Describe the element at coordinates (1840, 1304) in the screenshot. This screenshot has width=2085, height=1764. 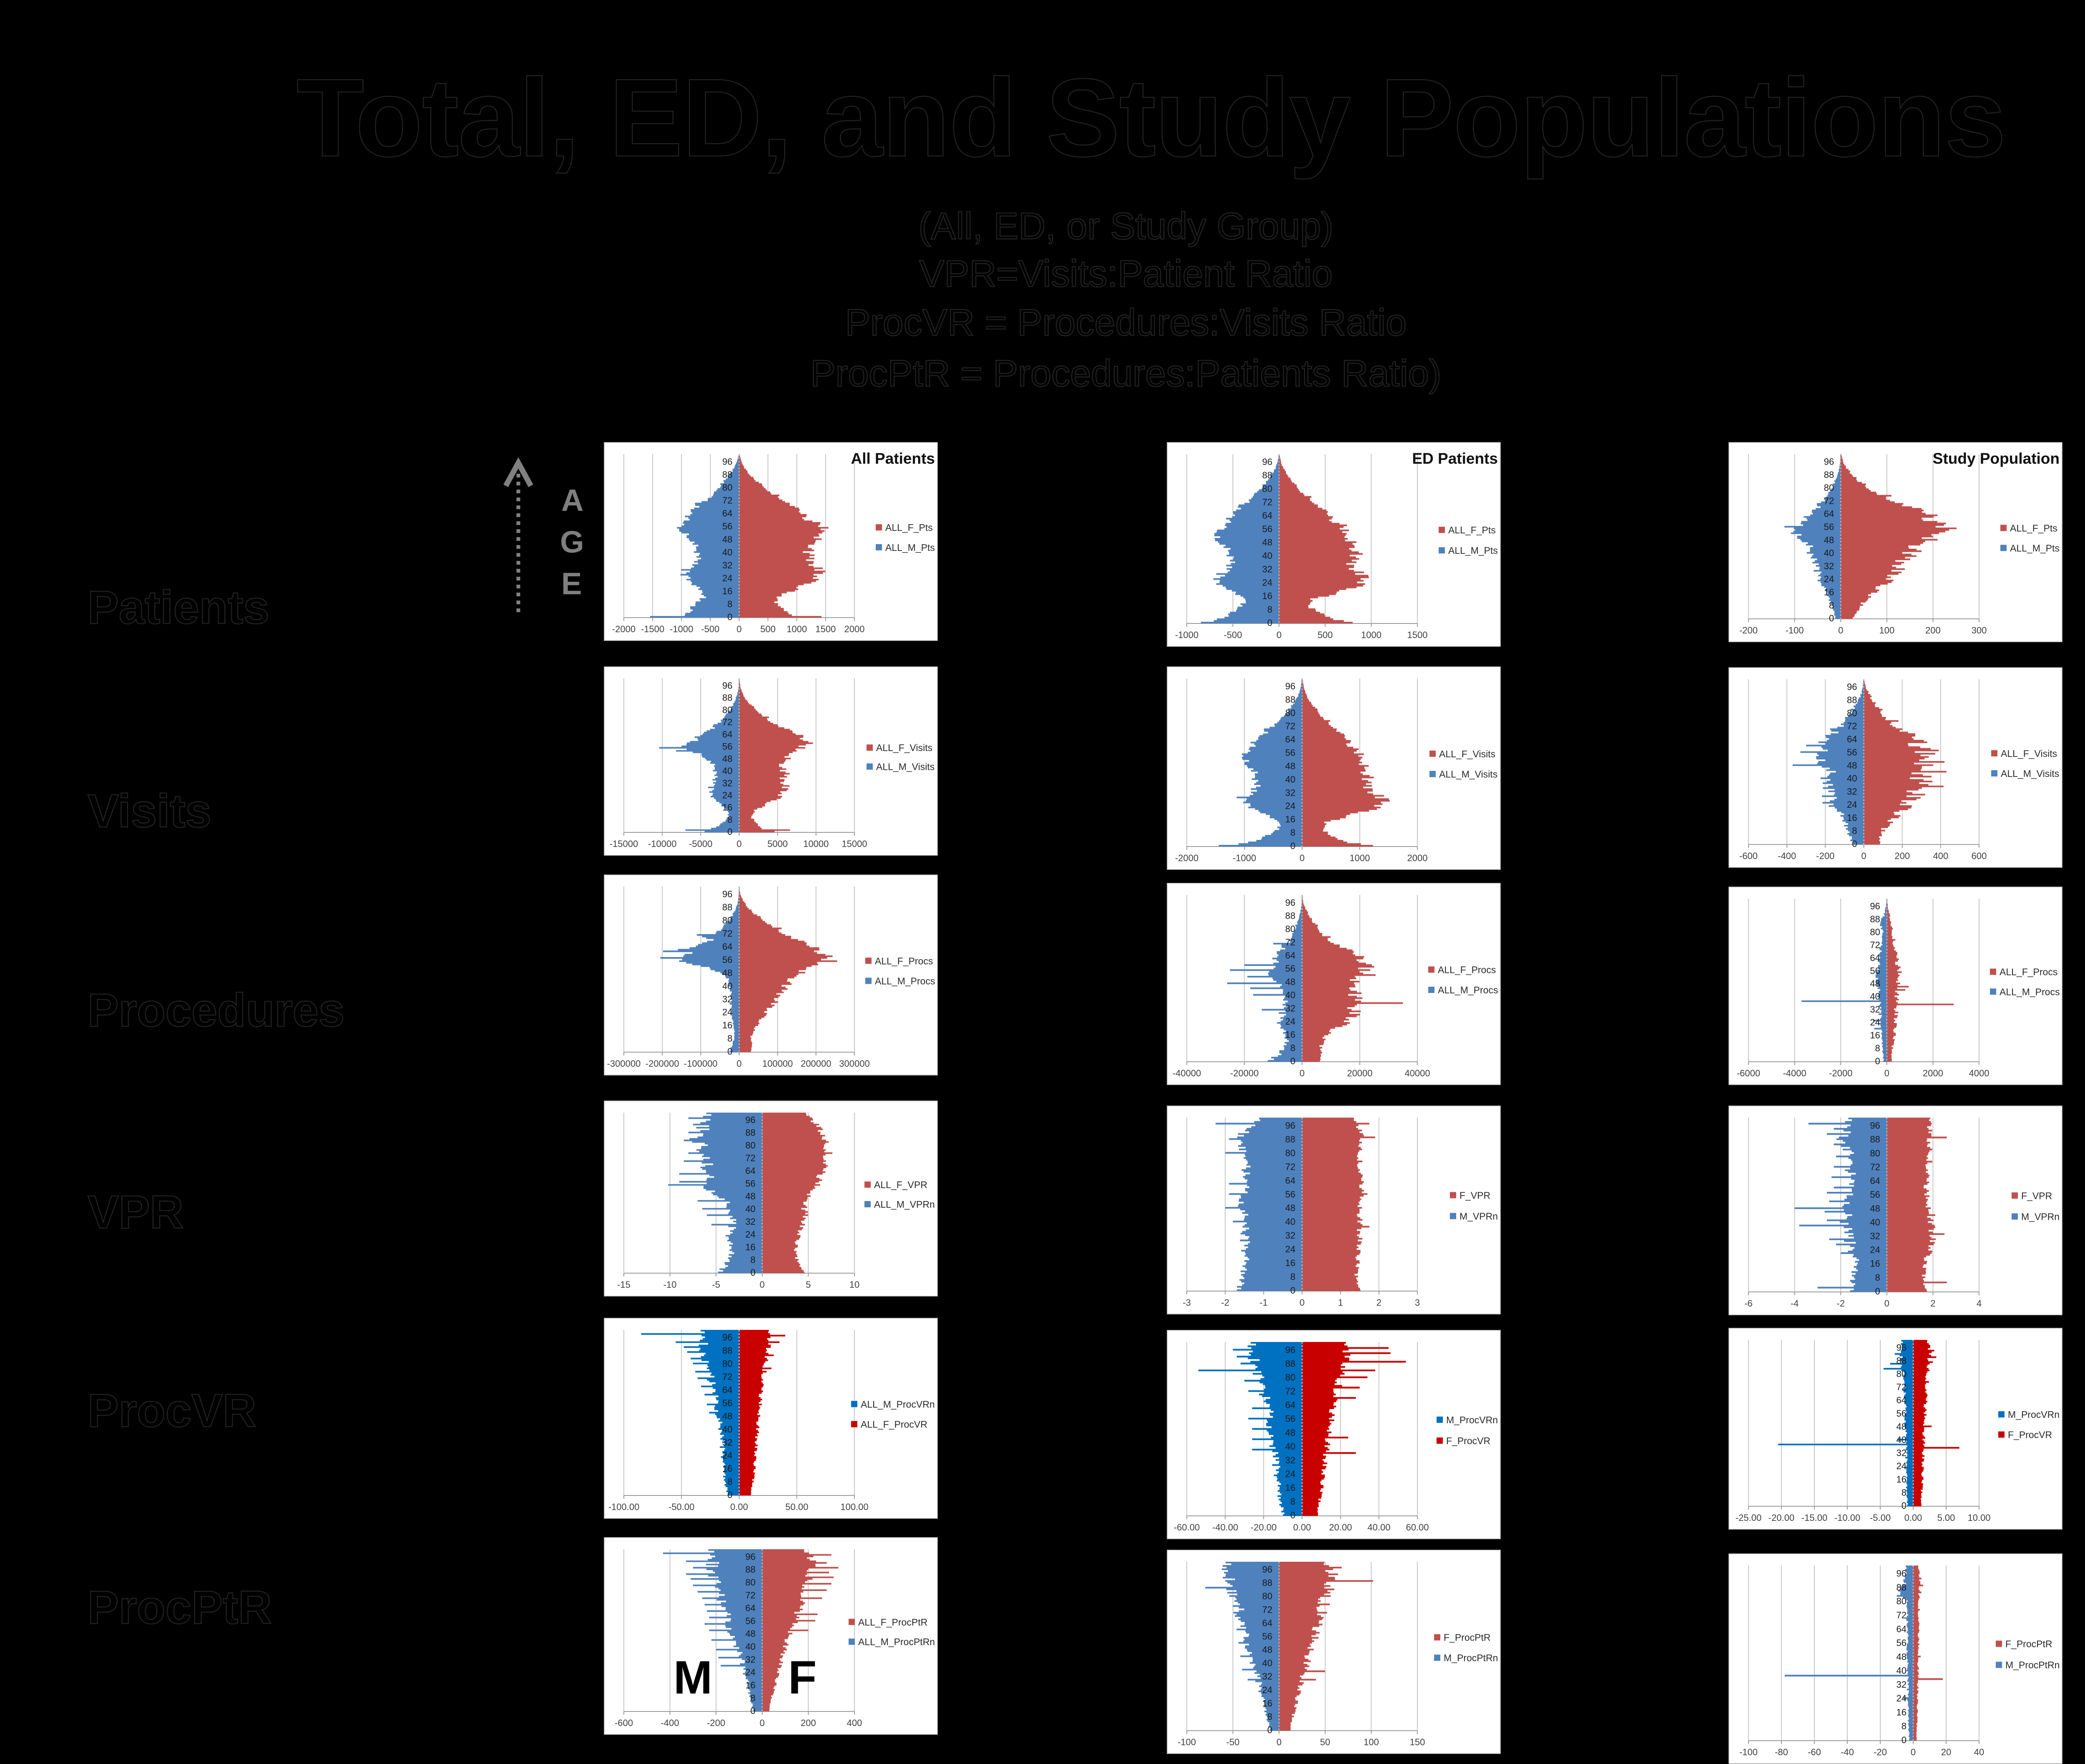
I see `svg-text: -2` at that location.